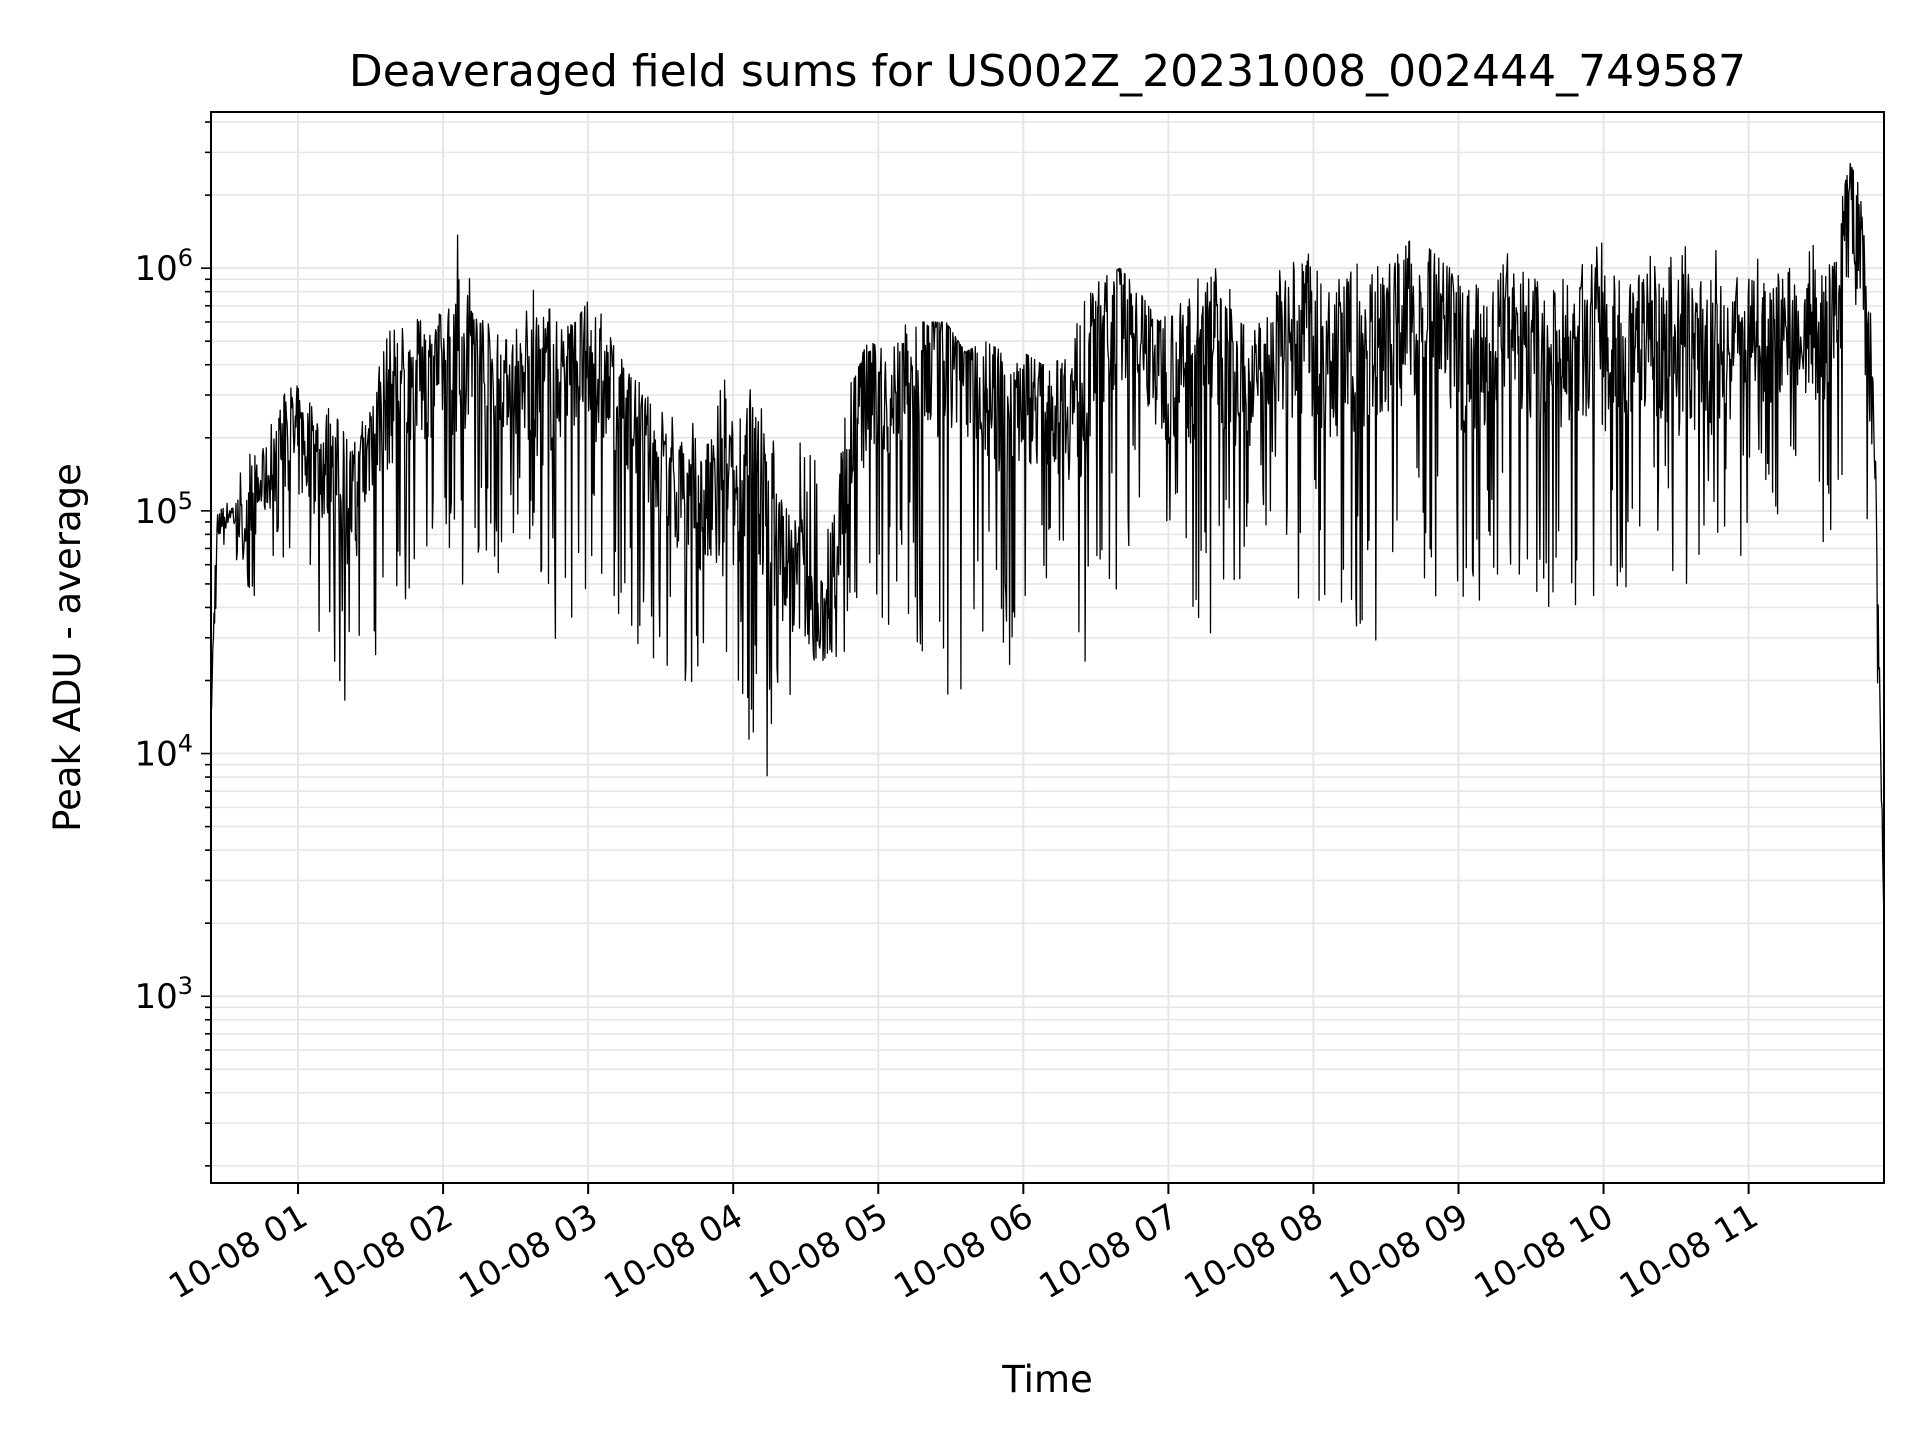 The image size is (1920, 1440). I want to click on y-tick-label: 10⁴, so click(163, 752).